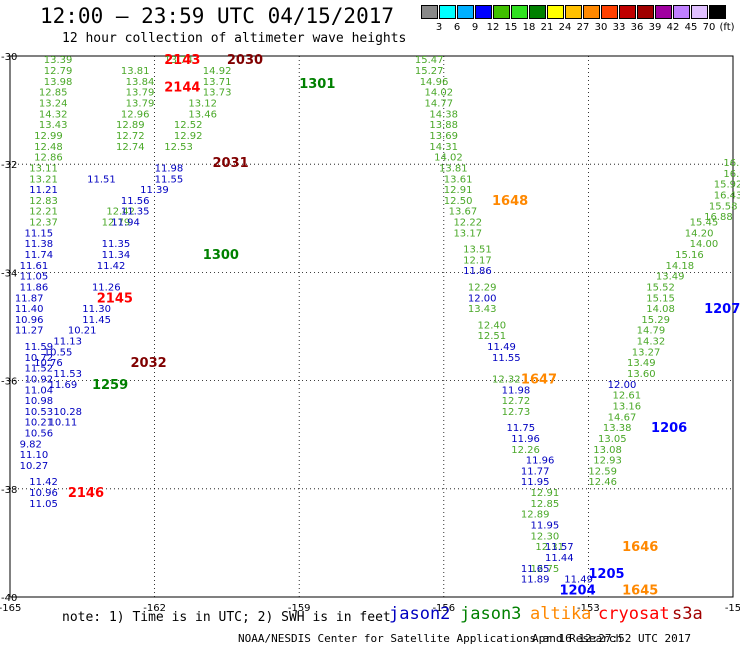  Describe the element at coordinates (48, 158) in the screenshot. I see `swh-data-label: 12.86` at that location.